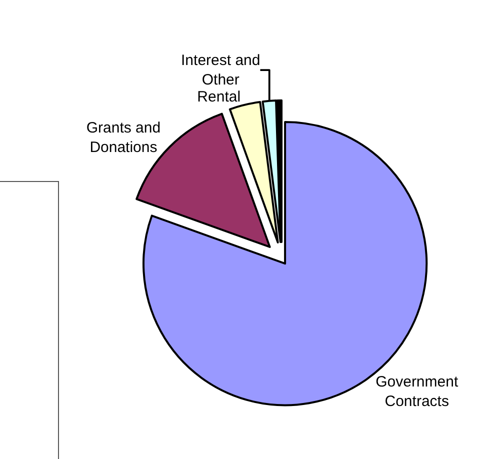  What do you see at coordinates (219, 97) in the screenshot?
I see `slice-label: Rental` at bounding box center [219, 97].